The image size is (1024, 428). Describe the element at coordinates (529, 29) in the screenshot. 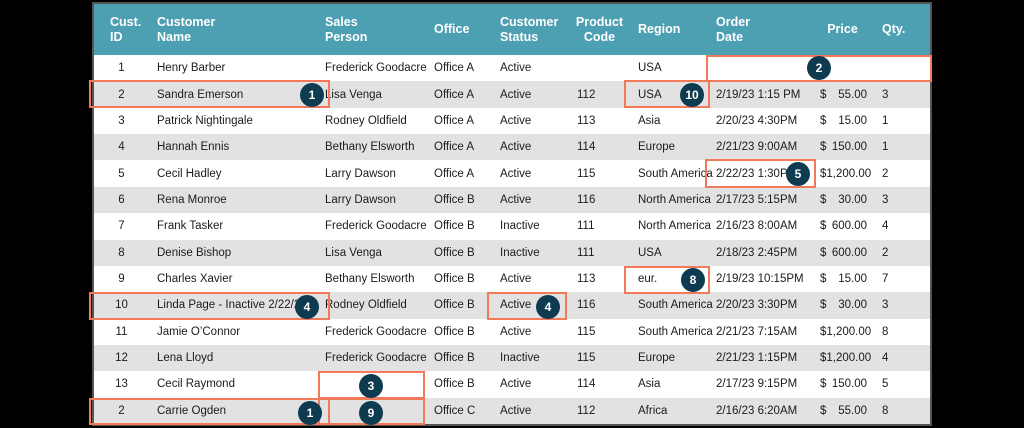

I see `column-header-label: Customer Status` at that location.